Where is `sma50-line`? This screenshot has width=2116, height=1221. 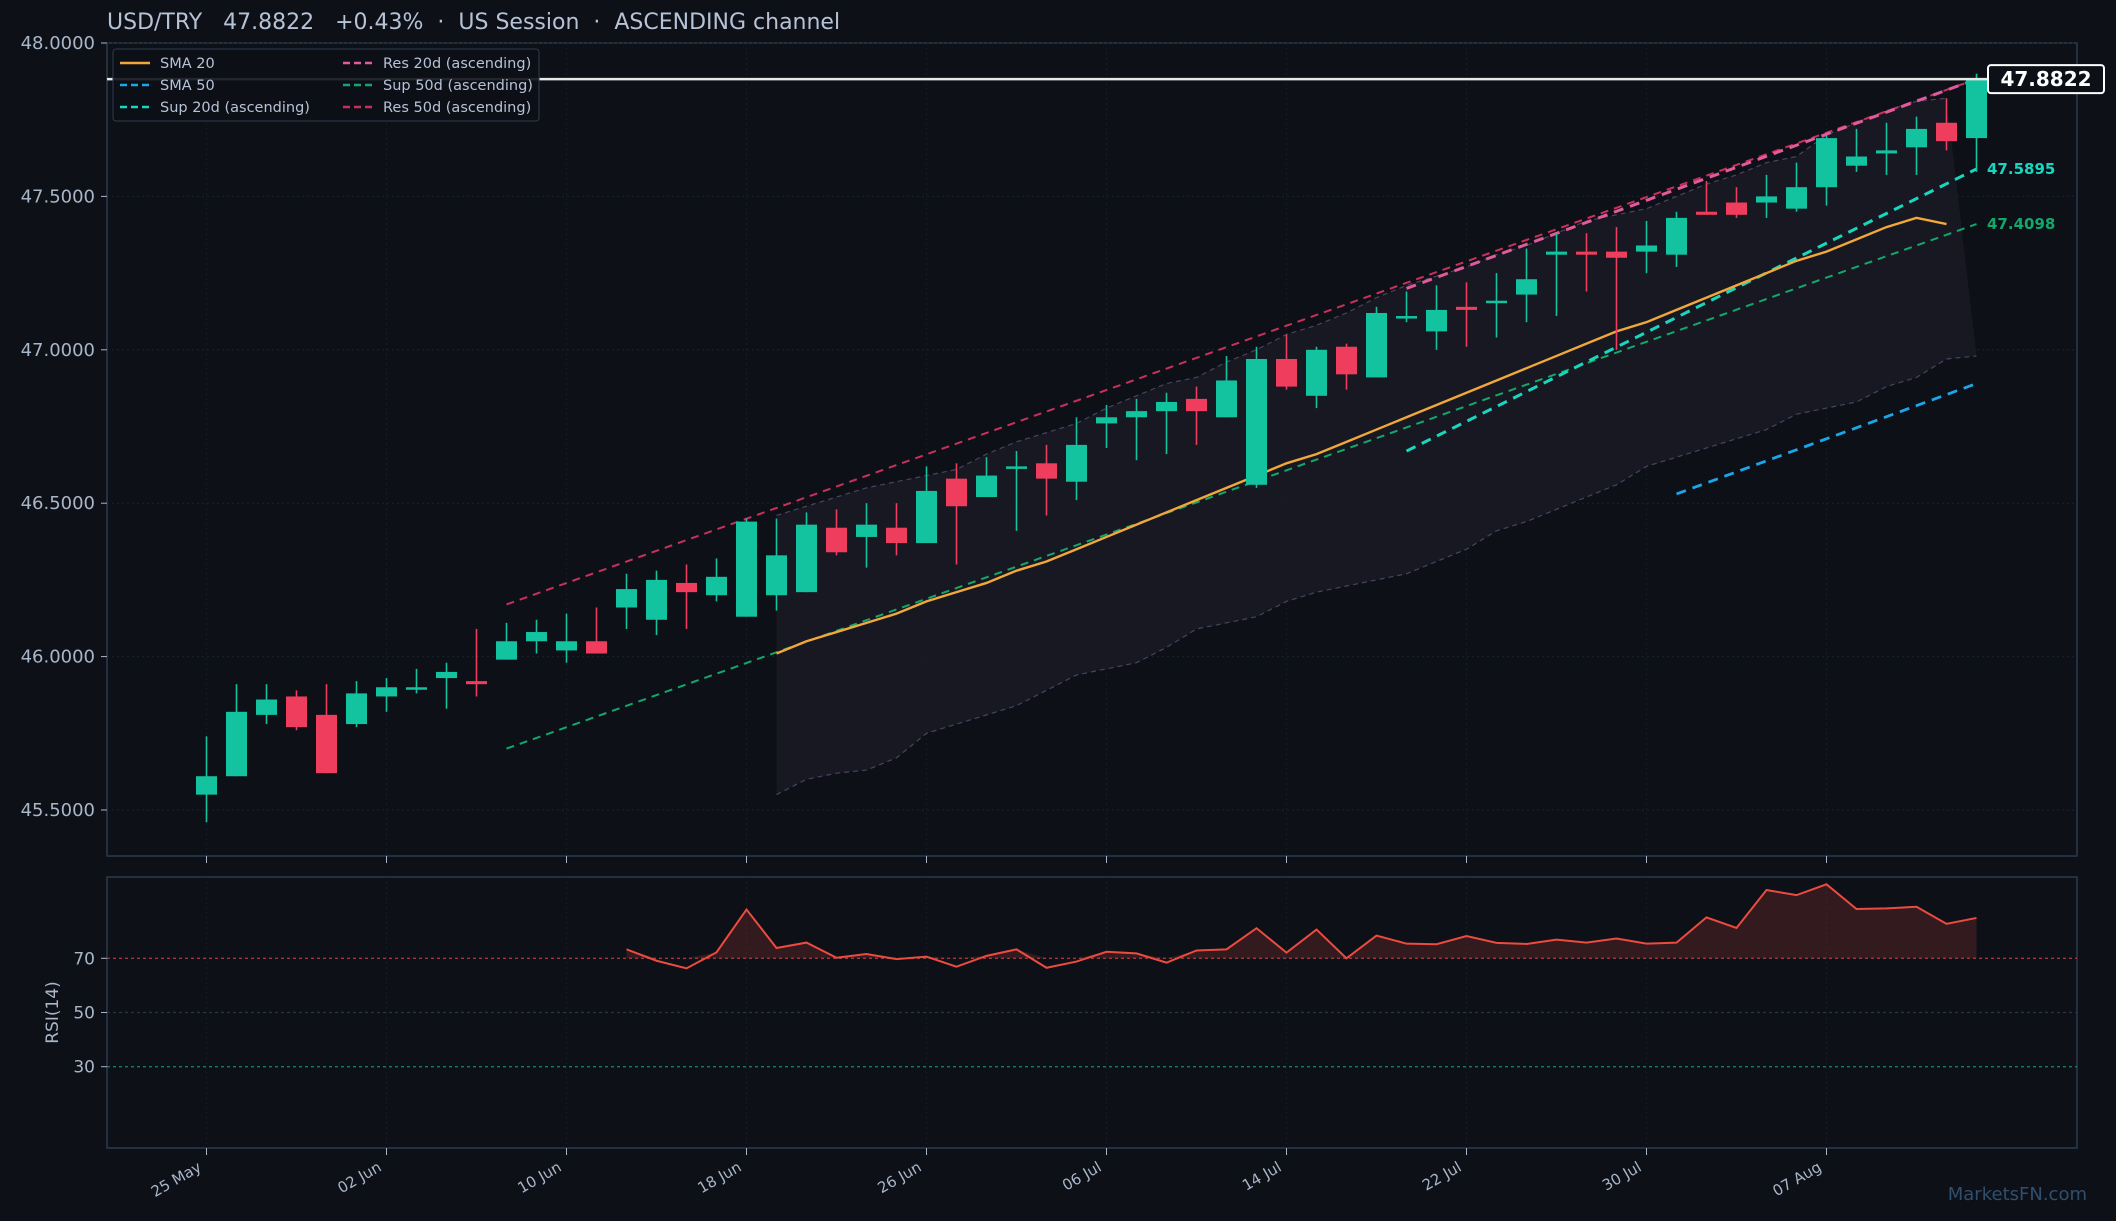 sma50-line is located at coordinates (1826, 439).